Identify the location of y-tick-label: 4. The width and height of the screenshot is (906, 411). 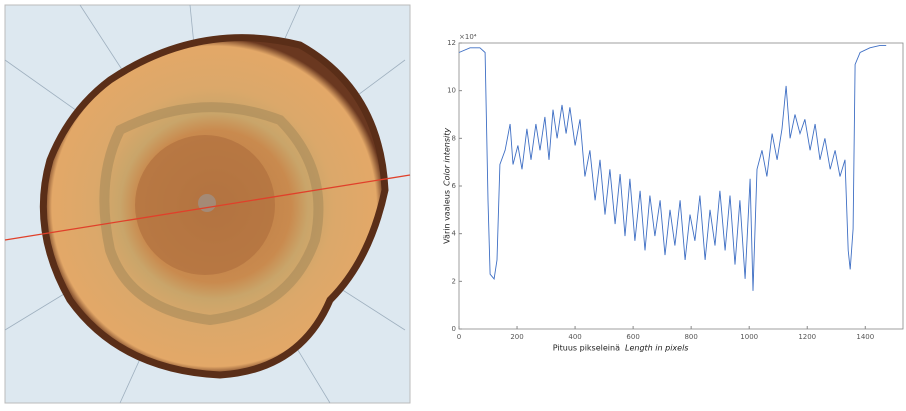
(454, 234).